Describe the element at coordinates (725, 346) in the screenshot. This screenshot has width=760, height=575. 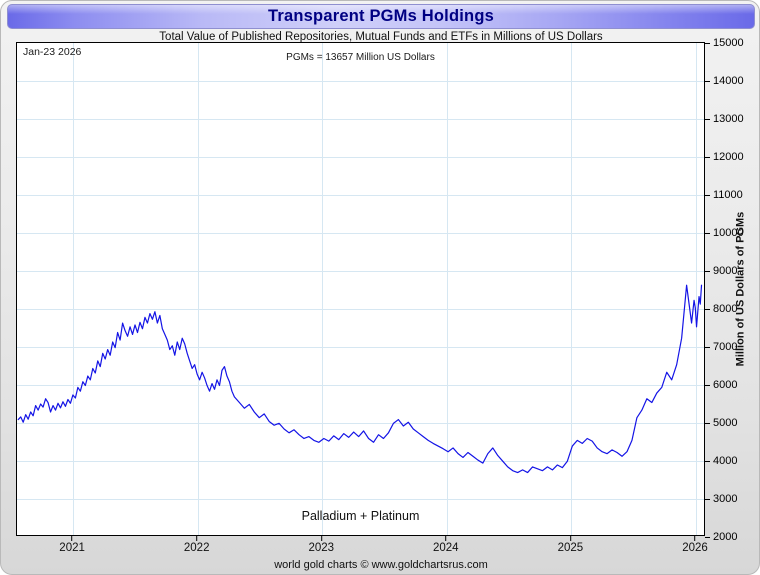
I see `y-tick-label: 7000` at that location.